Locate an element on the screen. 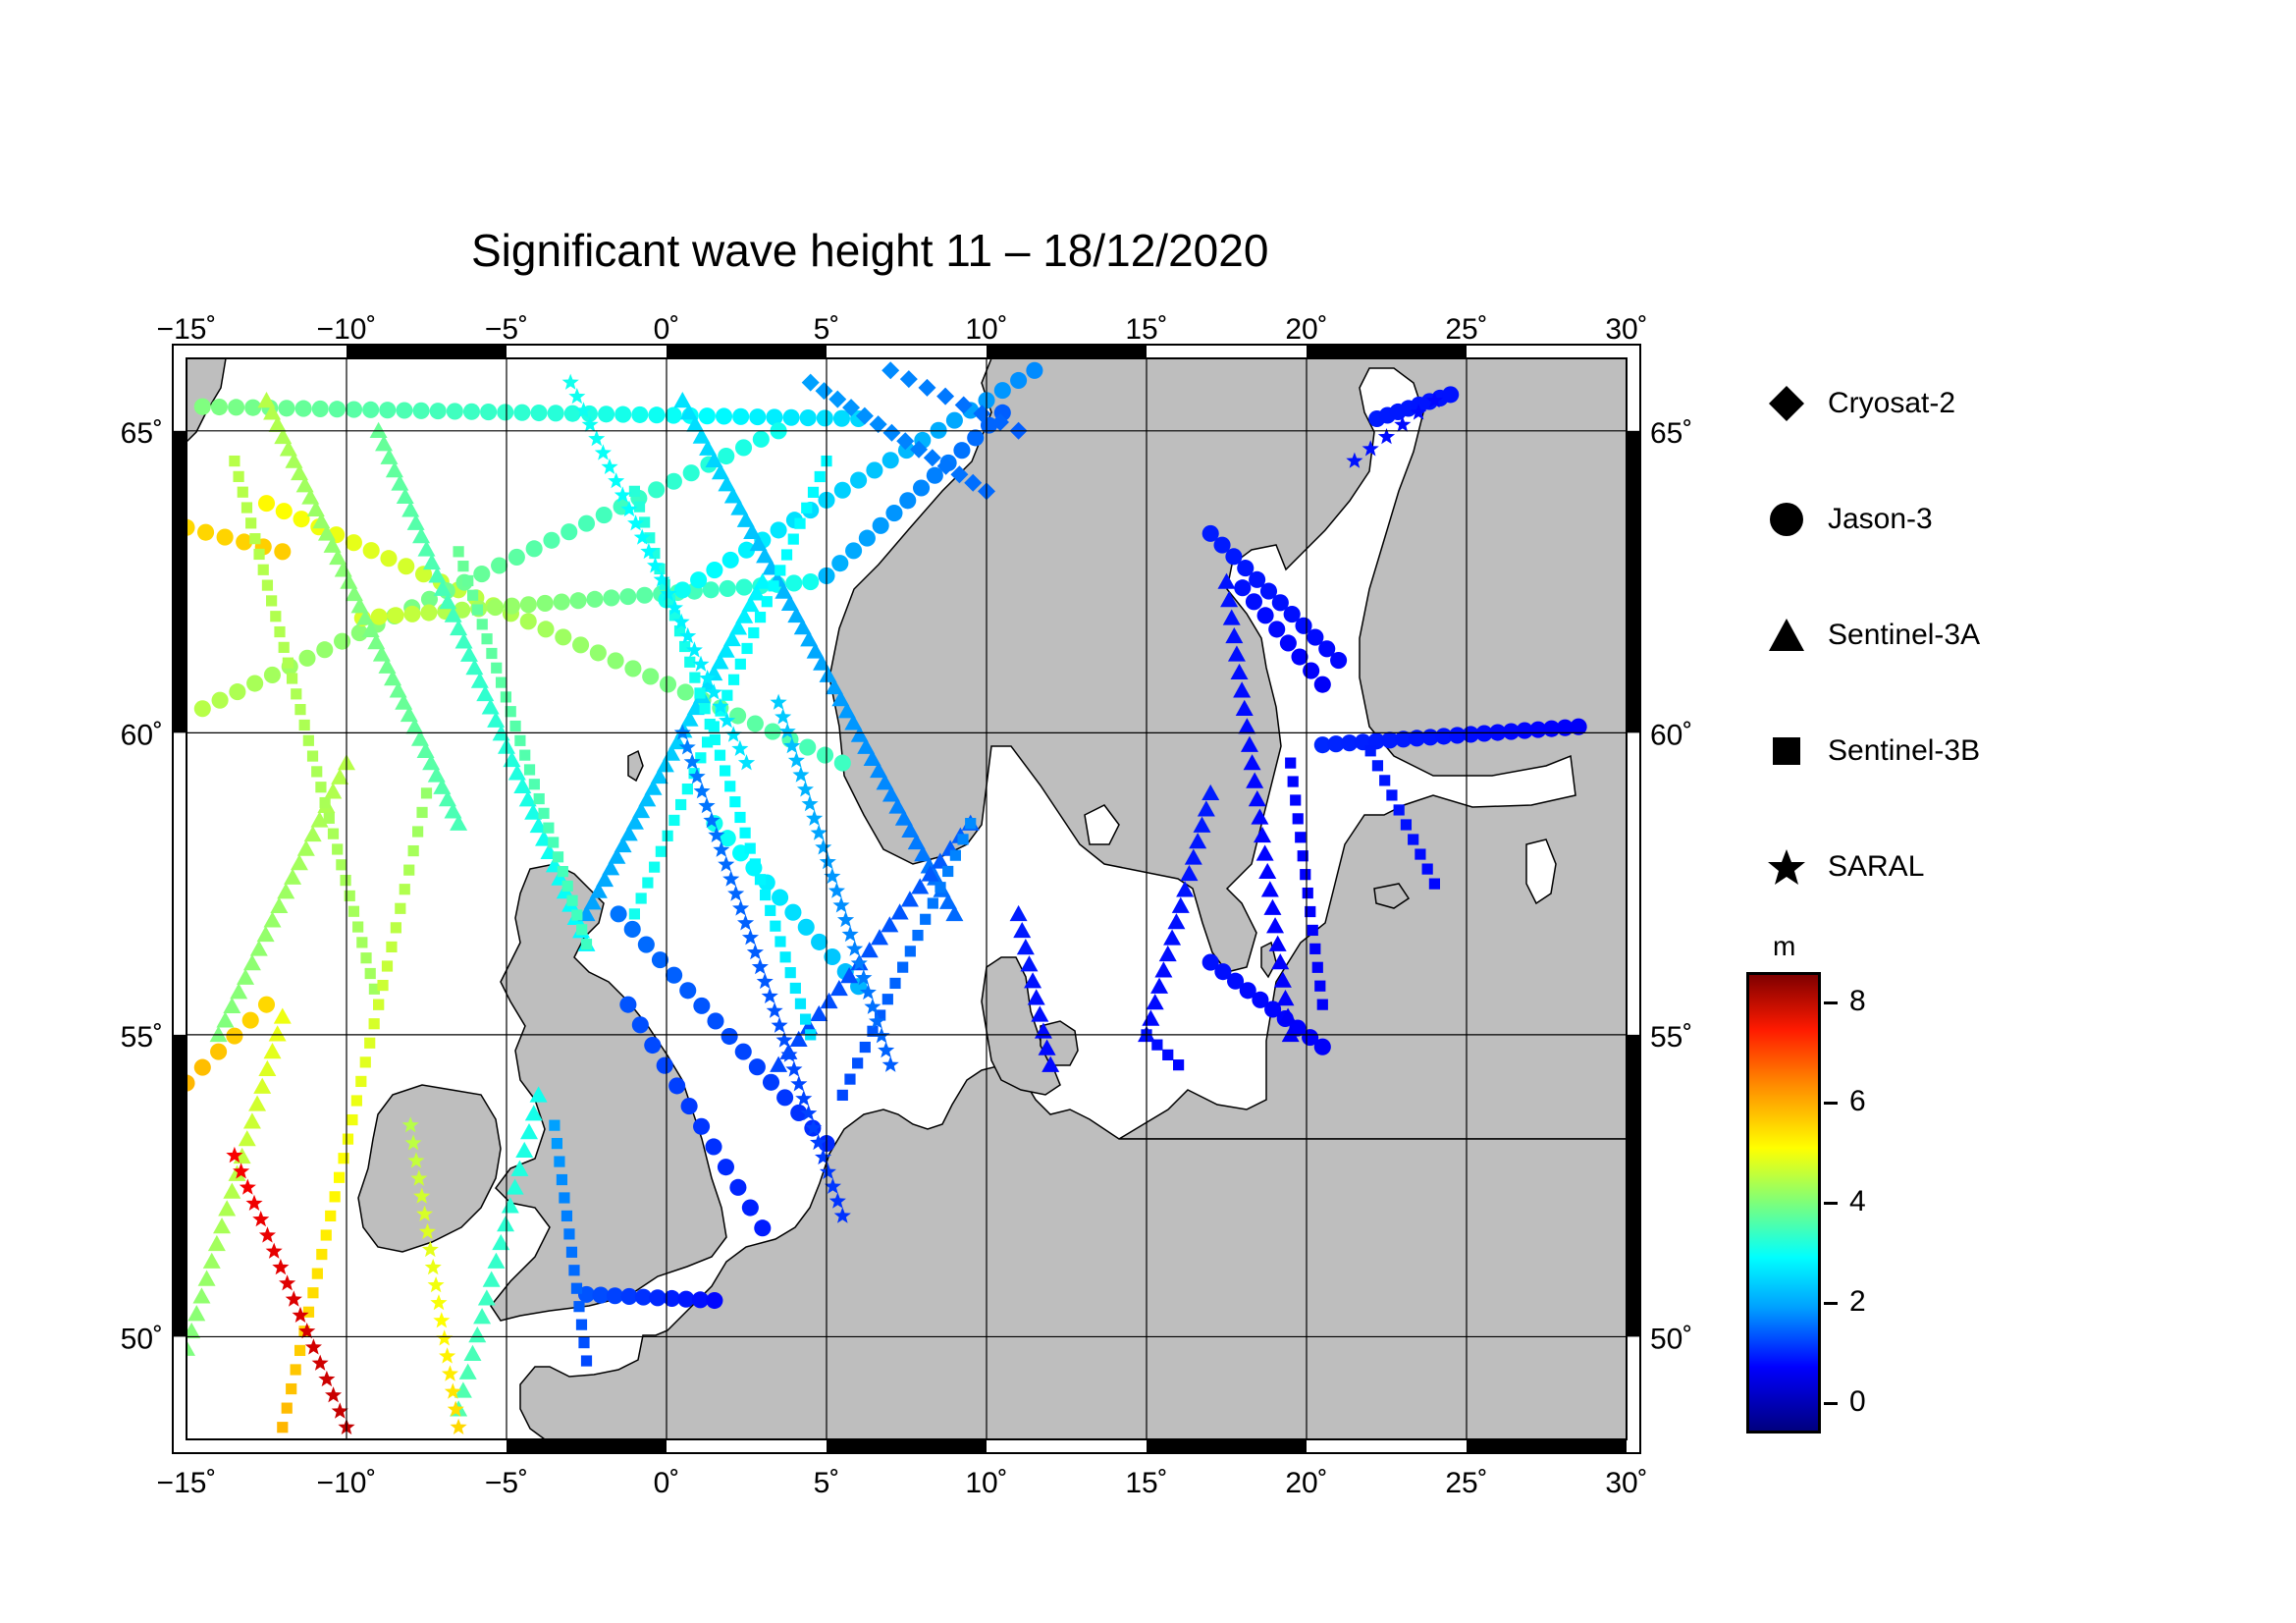 This screenshot has height=1623, width=2296. track-saral is located at coordinates (762, 973).